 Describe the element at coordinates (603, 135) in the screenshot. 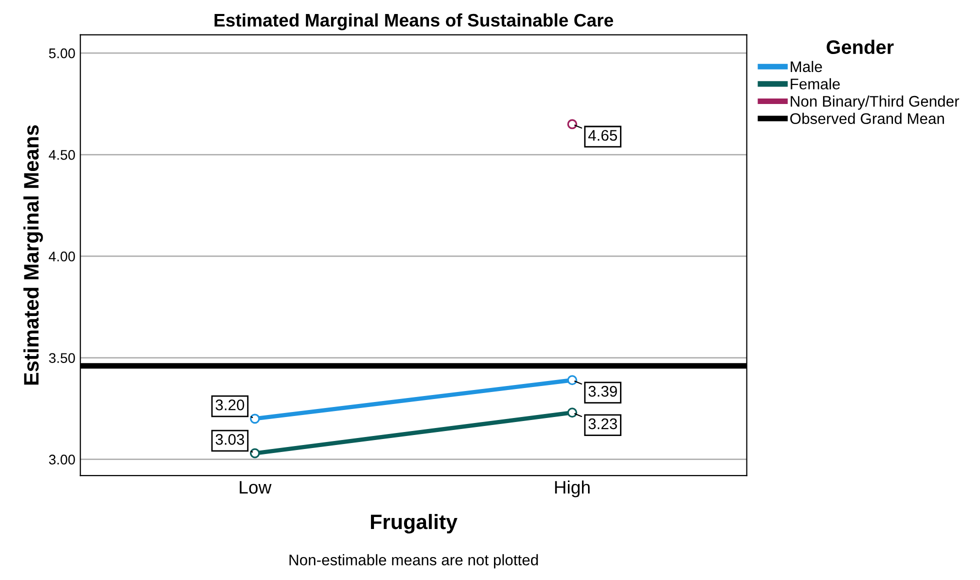

I see `data-label: 4.65` at that location.